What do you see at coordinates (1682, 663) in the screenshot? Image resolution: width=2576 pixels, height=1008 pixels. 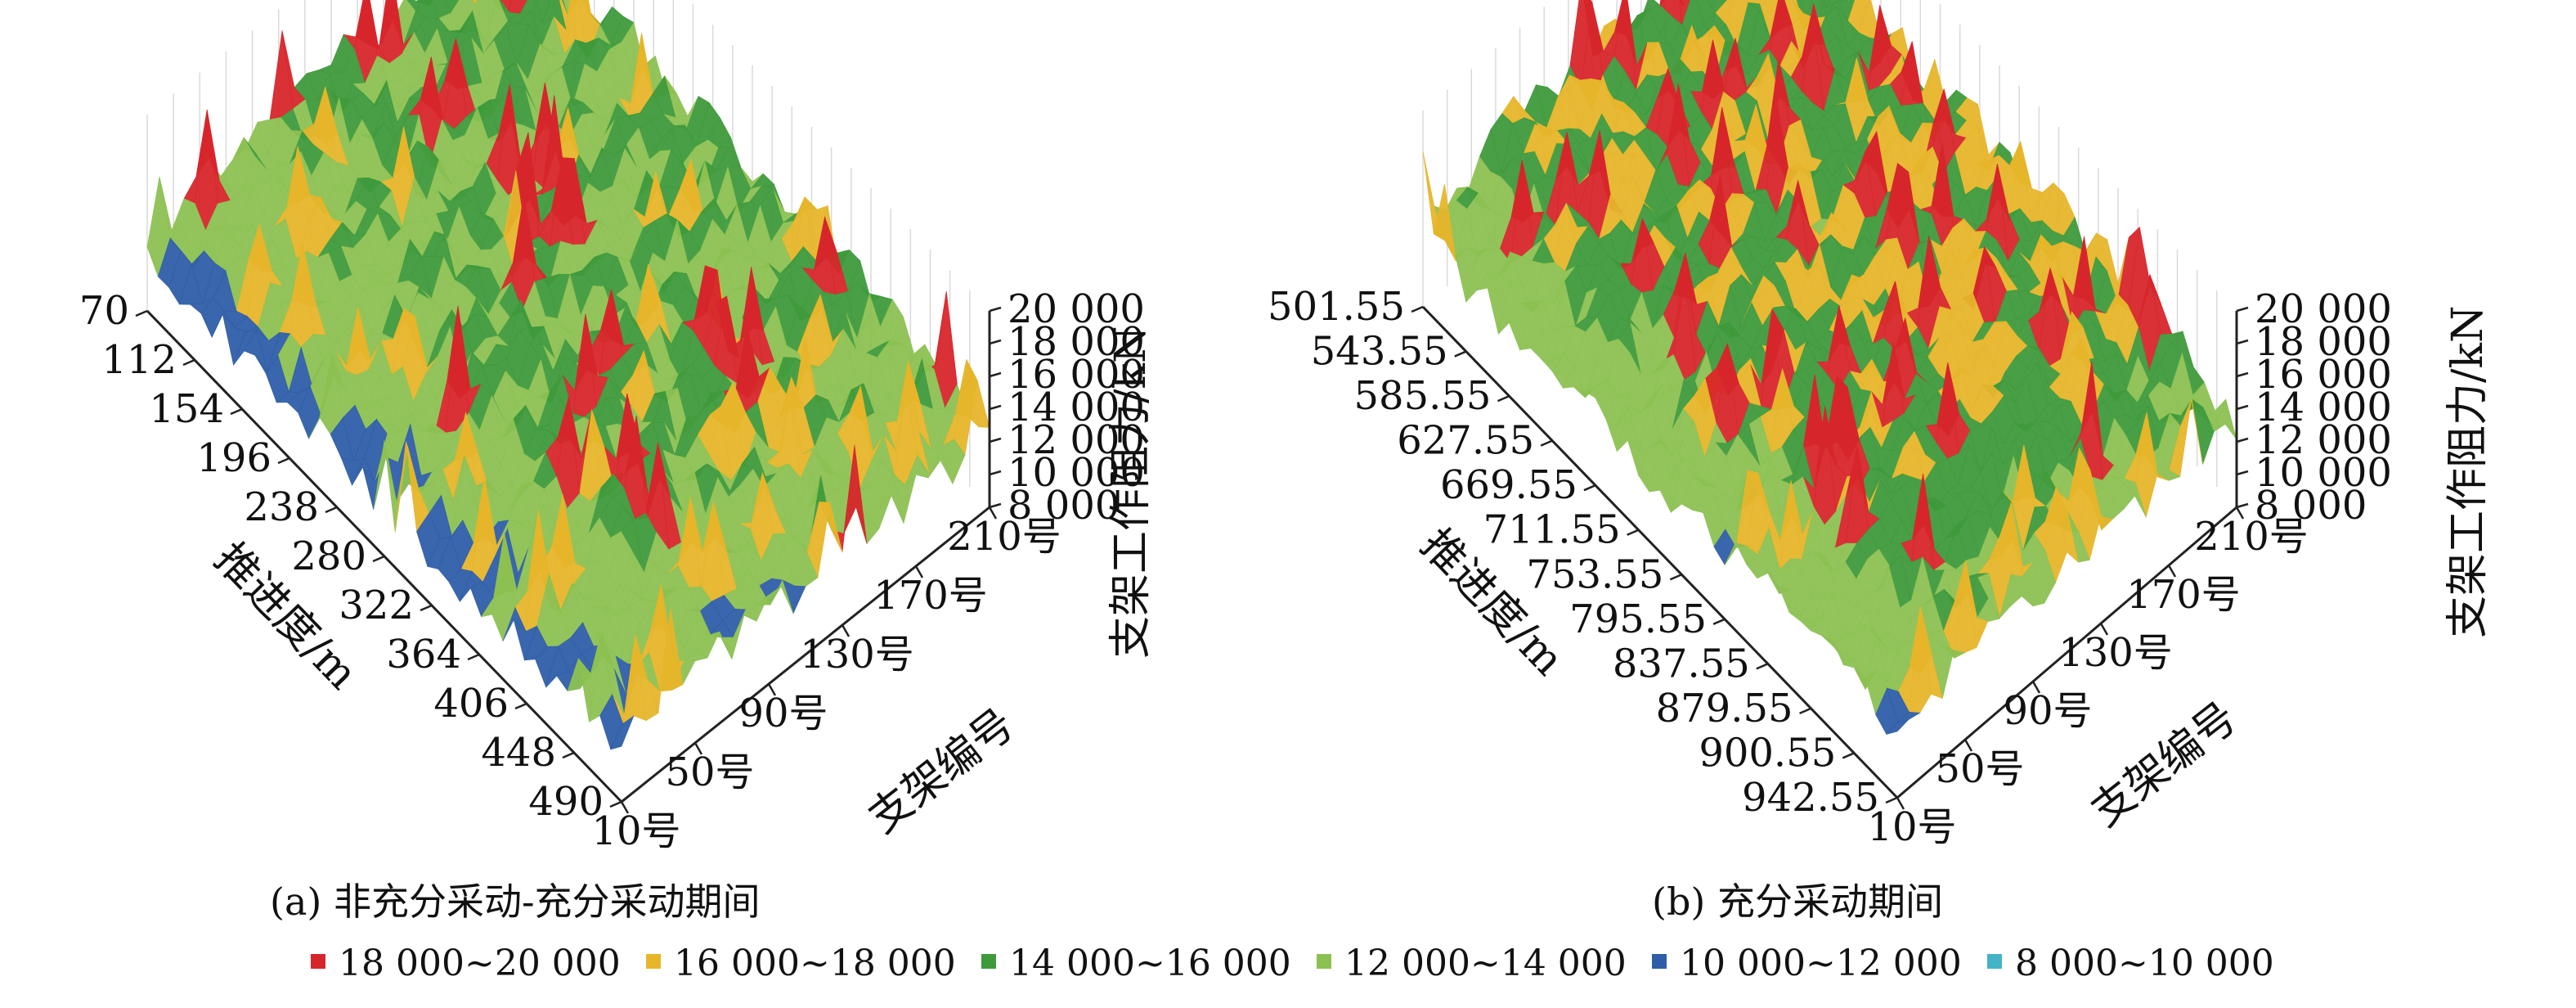 I see `x-tick-label: 837.55` at bounding box center [1682, 663].